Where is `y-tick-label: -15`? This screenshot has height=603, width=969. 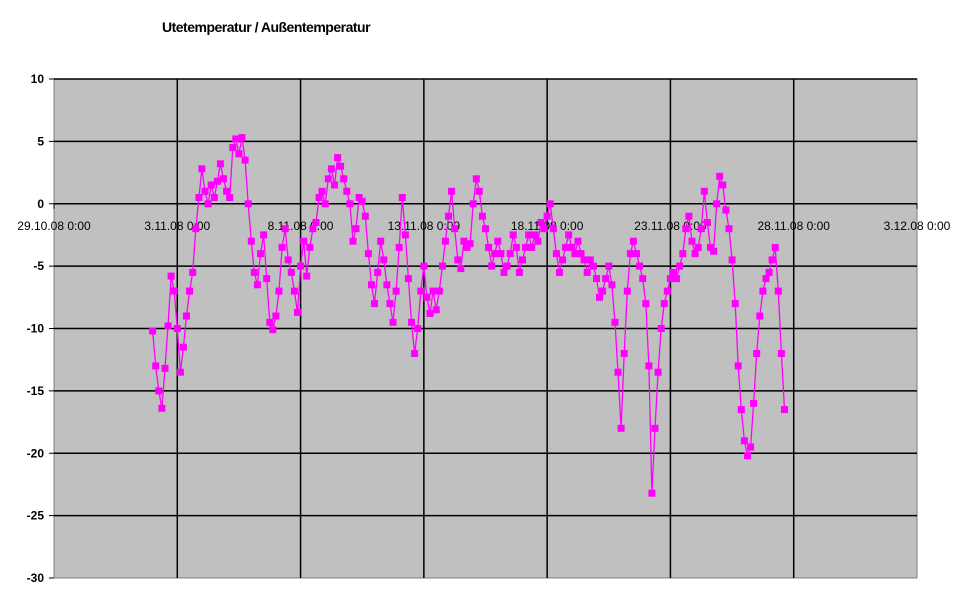 y-tick-label: -15 is located at coordinates (36, 391).